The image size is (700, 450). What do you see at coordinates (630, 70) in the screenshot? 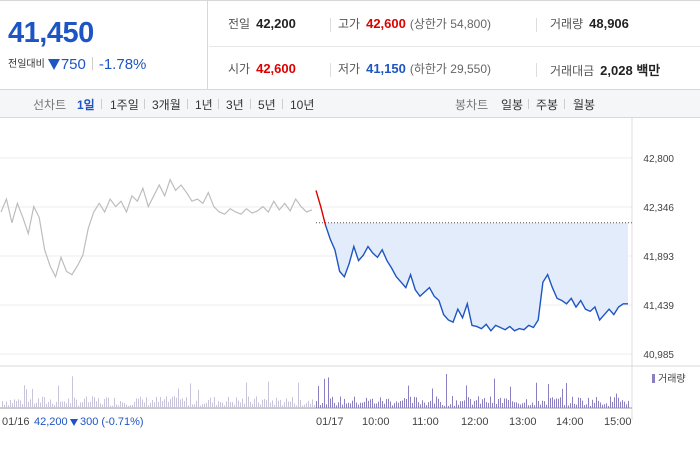
I see `stat-value: 2,028 백만` at bounding box center [630, 70].